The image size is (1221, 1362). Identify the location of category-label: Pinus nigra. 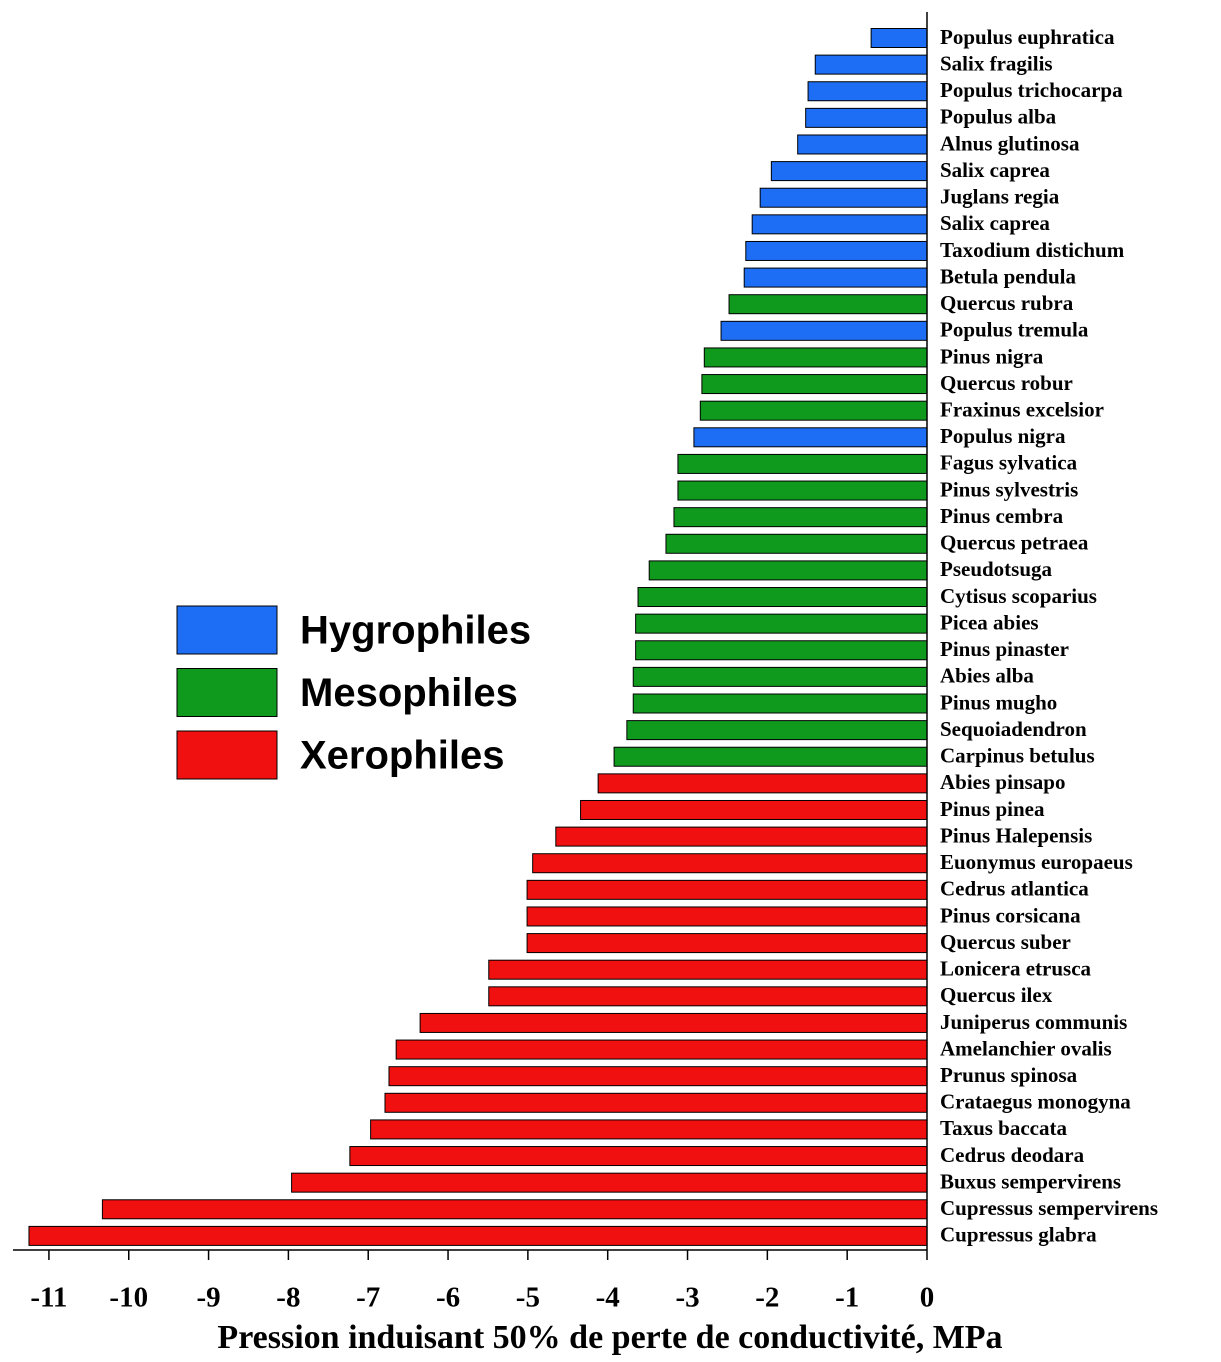
(992, 356).